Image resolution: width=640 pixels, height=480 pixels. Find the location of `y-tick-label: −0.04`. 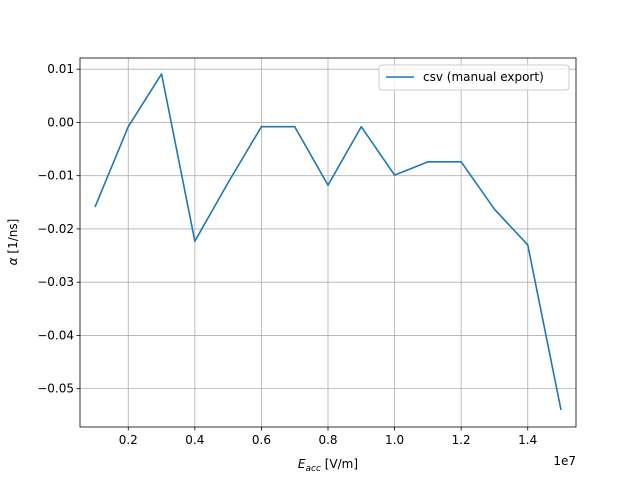

y-tick-label: −0.04 is located at coordinates (55, 335).